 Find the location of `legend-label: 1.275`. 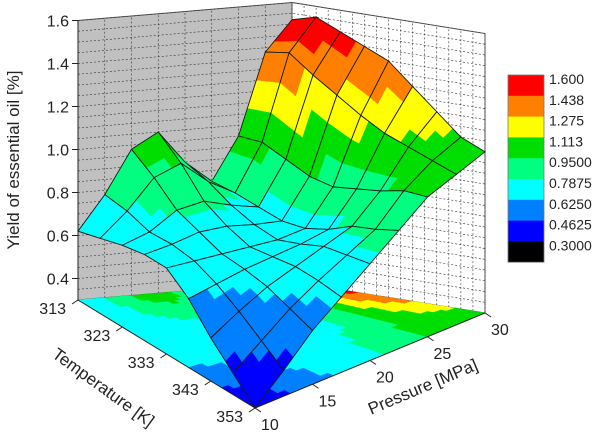

legend-label: 1.275 is located at coordinates (566, 121).